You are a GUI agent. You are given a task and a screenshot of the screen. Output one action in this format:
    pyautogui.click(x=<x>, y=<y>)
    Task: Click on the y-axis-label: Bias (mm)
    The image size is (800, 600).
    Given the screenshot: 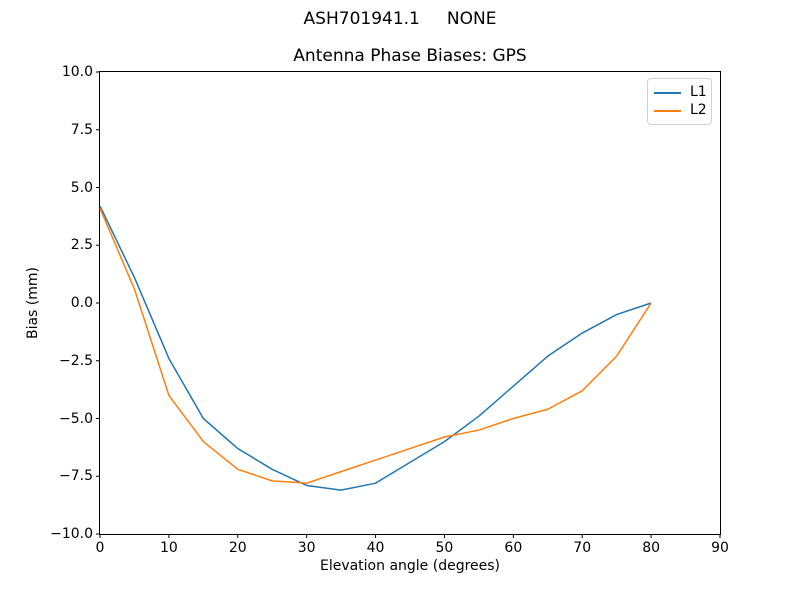 What is the action you would take?
    pyautogui.click(x=33, y=303)
    